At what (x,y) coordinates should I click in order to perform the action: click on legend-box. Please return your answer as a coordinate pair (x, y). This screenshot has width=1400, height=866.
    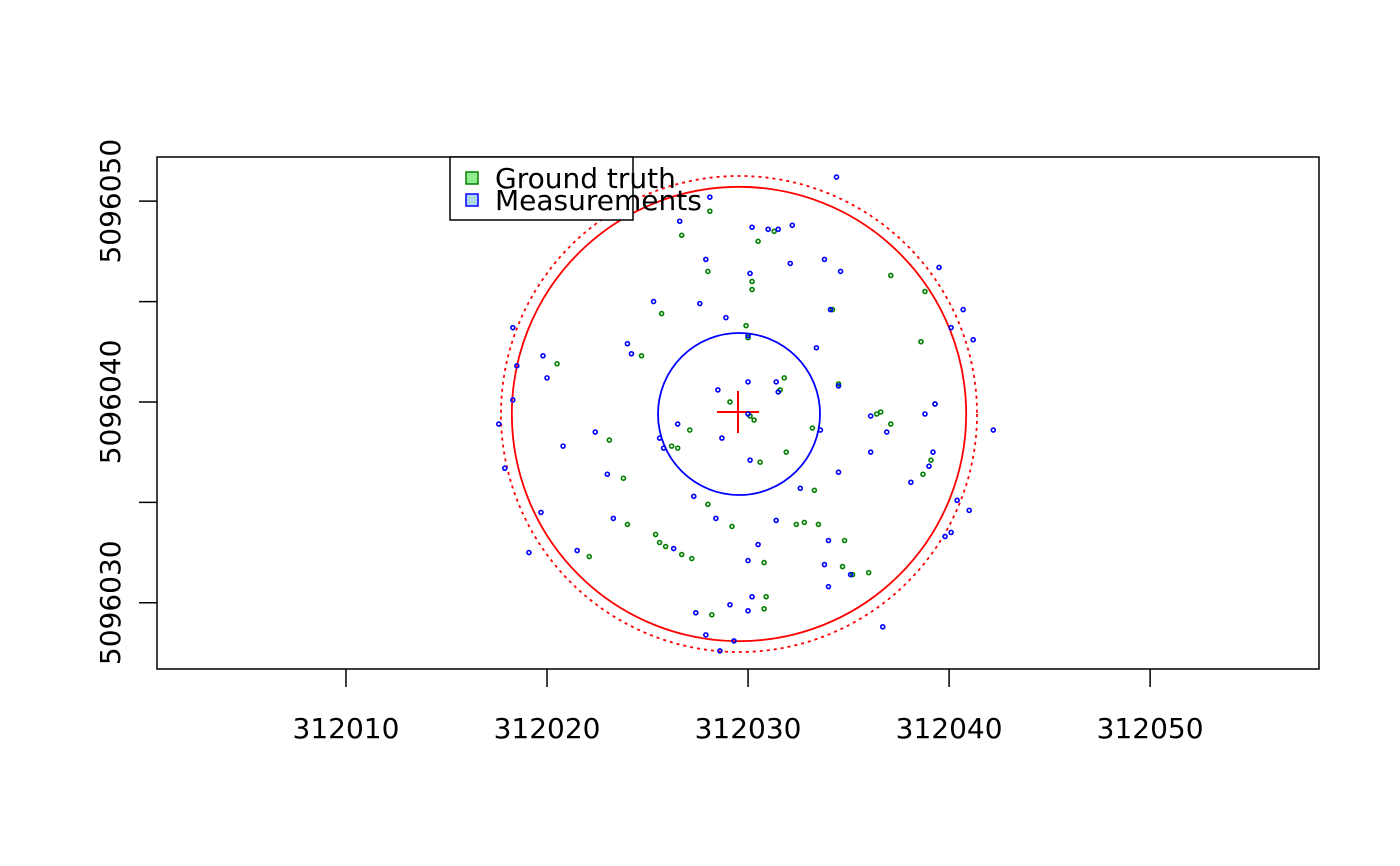
    Looking at the image, I should click on (541, 188).